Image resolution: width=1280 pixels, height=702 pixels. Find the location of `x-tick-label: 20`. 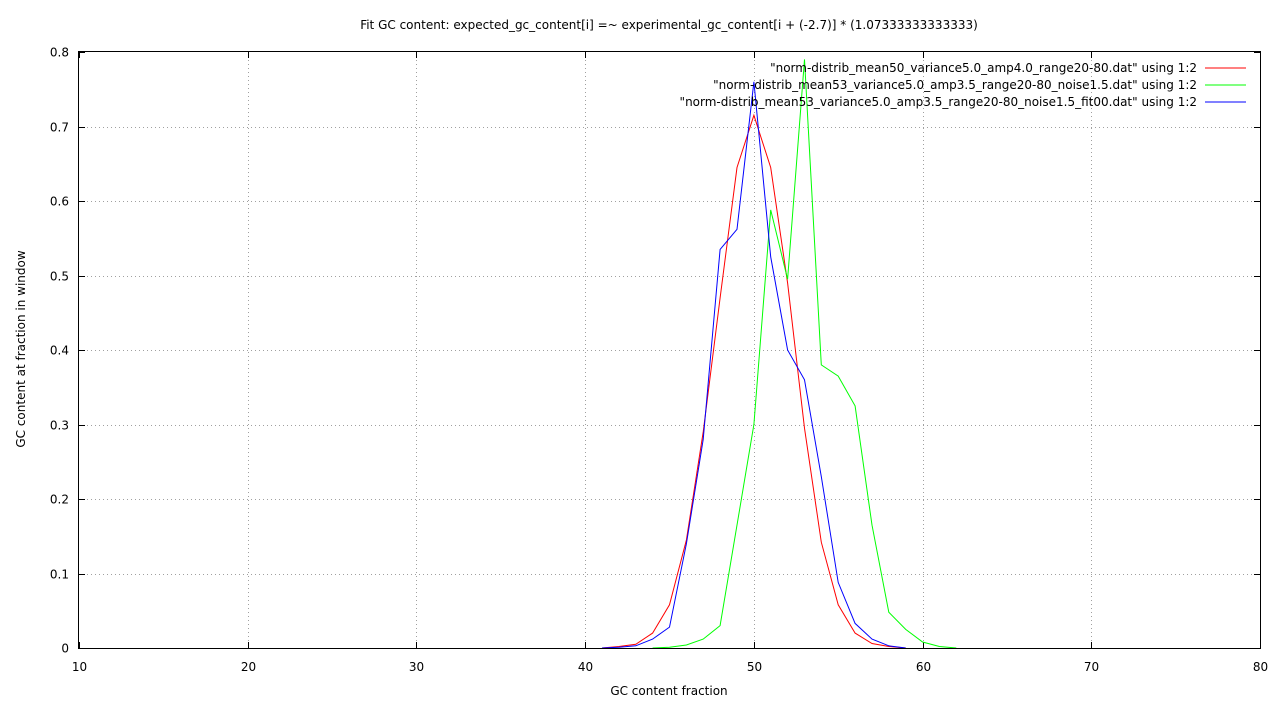

x-tick-label: 20 is located at coordinates (248, 667).